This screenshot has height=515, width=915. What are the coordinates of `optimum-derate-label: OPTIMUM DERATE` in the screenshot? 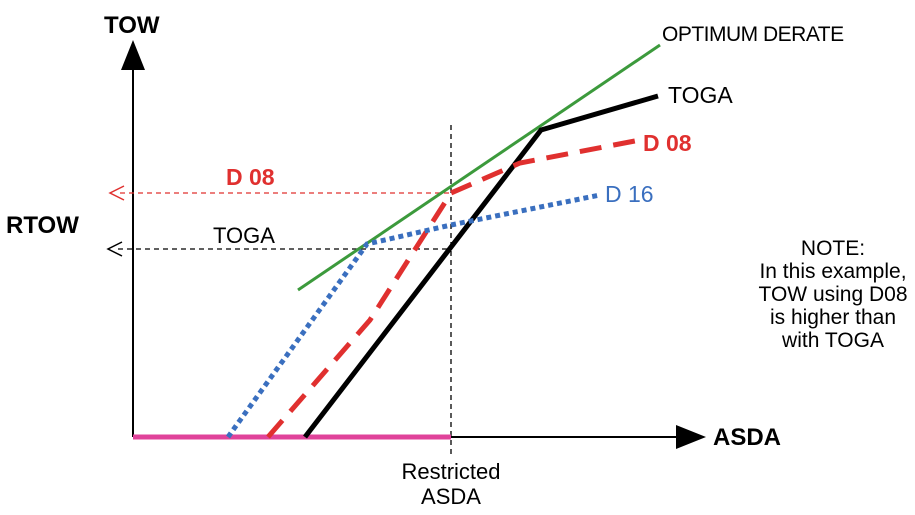 It's located at (753, 34).